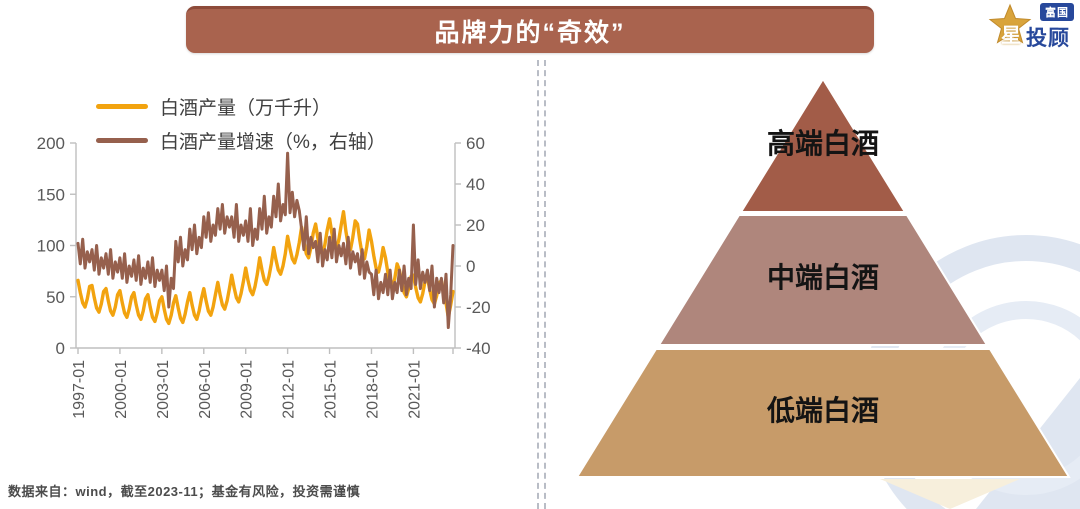 This screenshot has width=1080, height=509. What do you see at coordinates (121, 389) in the screenshot?
I see `x-axis-tick-label: 2000-01` at bounding box center [121, 389].